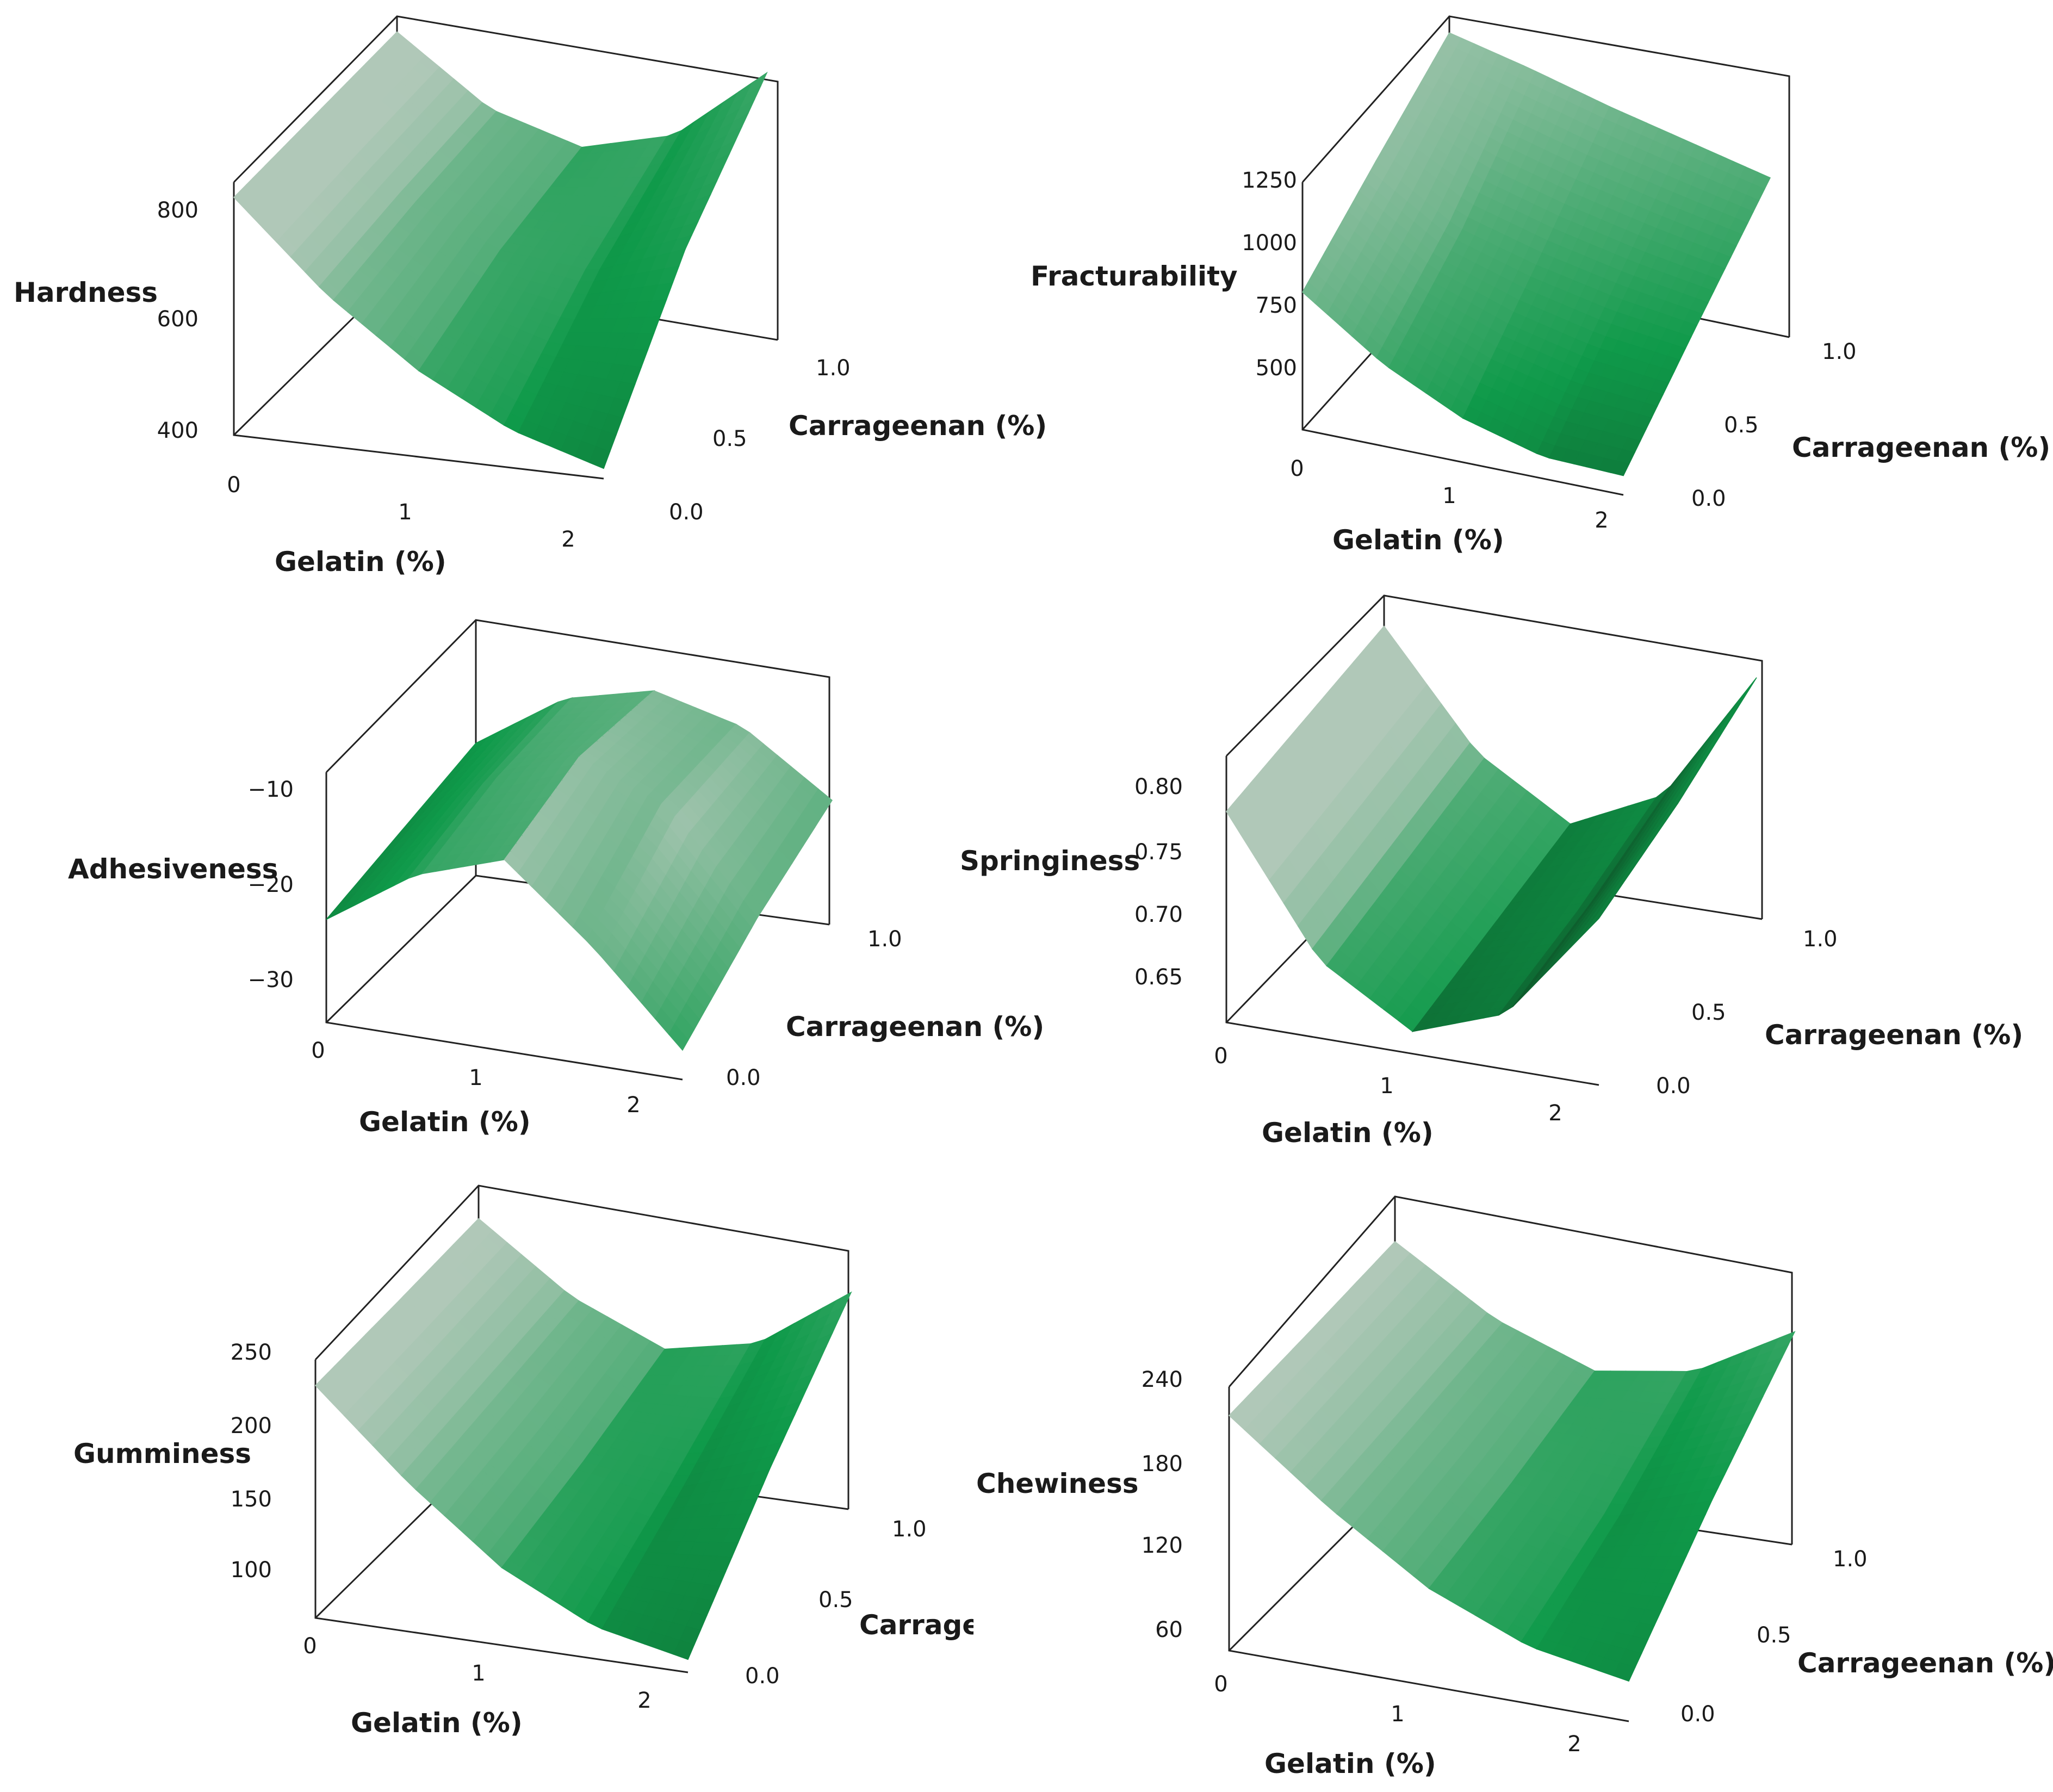 The height and width of the screenshot is (1792, 2053). Describe the element at coordinates (1159, 915) in the screenshot. I see `z-tick: 0.70` at that location.